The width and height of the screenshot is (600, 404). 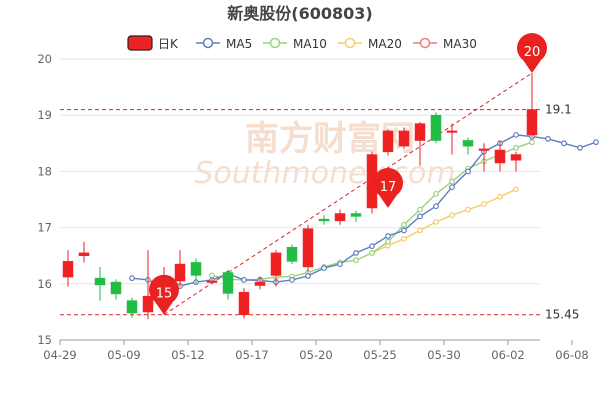 I want to click on y-tick-label: 20, so click(x=44, y=59).